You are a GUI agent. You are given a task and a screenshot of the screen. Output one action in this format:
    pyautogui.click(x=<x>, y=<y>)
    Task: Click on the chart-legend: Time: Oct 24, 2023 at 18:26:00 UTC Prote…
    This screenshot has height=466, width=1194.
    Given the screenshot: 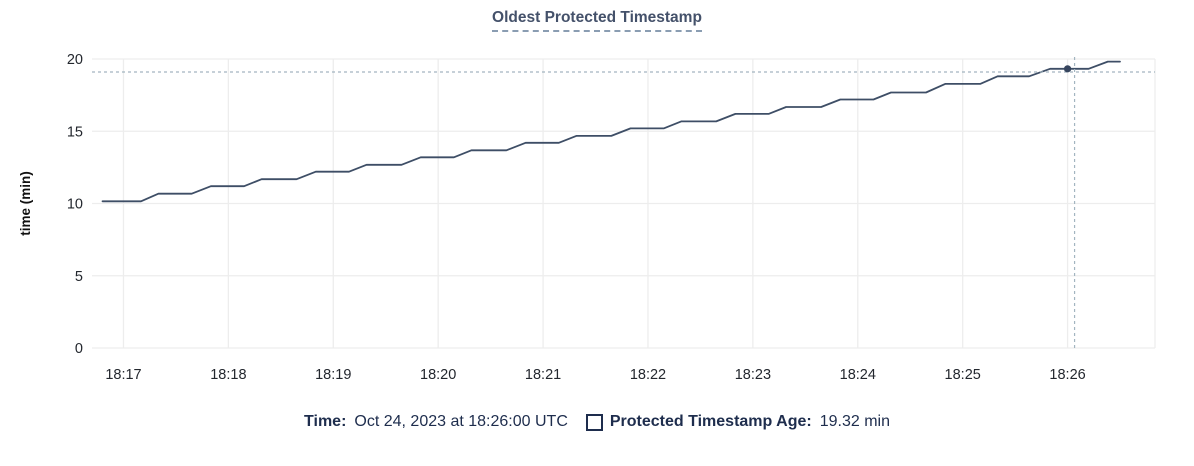 What is the action you would take?
    pyautogui.click(x=597, y=422)
    